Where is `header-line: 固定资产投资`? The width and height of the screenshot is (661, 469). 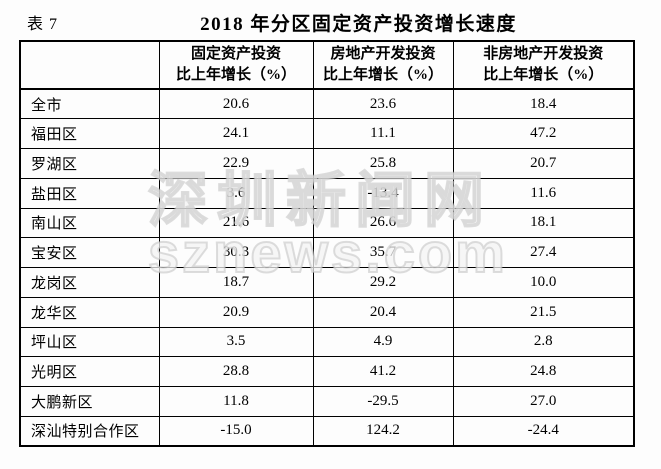 header-line: 固定资产投资 is located at coordinates (235, 54).